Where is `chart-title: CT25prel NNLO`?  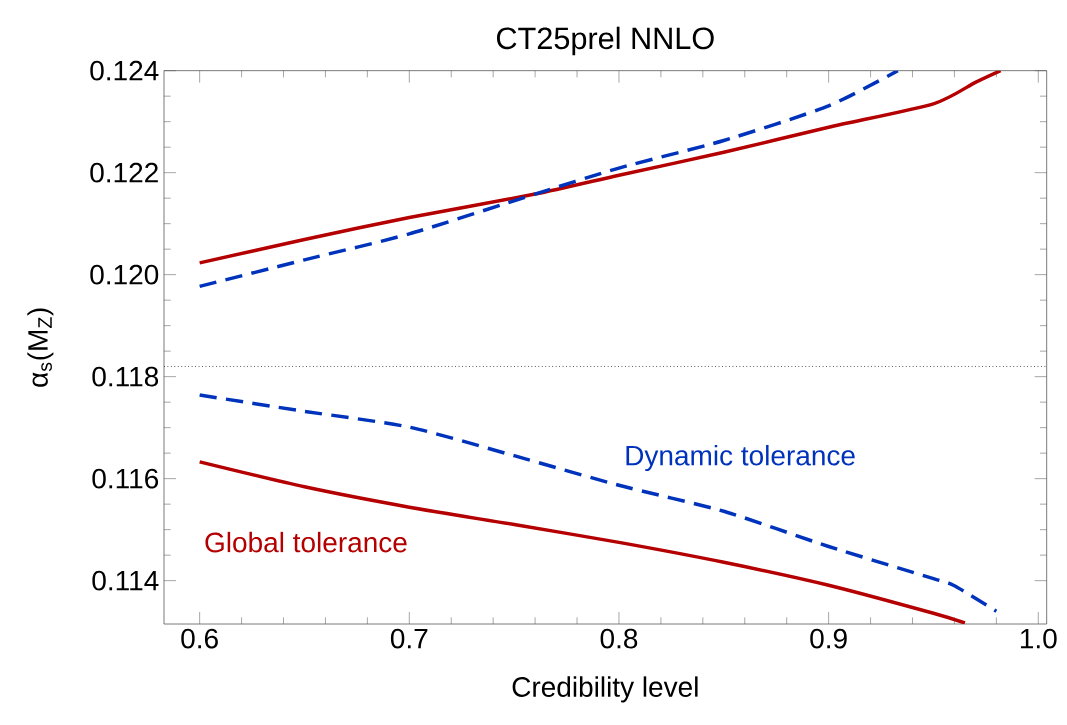 chart-title: CT25prel NNLO is located at coordinates (605, 41).